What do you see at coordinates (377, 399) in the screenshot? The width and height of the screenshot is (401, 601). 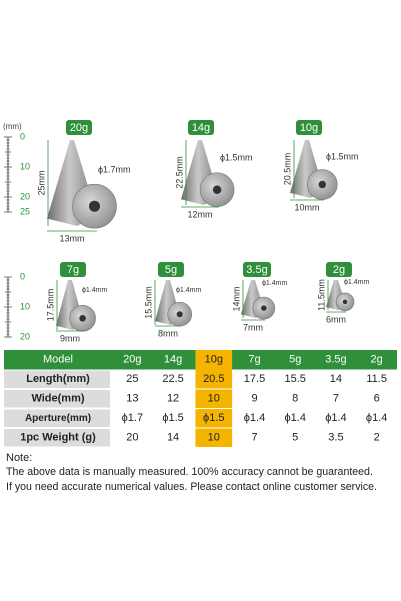 I see `table-cell: 6` at bounding box center [377, 399].